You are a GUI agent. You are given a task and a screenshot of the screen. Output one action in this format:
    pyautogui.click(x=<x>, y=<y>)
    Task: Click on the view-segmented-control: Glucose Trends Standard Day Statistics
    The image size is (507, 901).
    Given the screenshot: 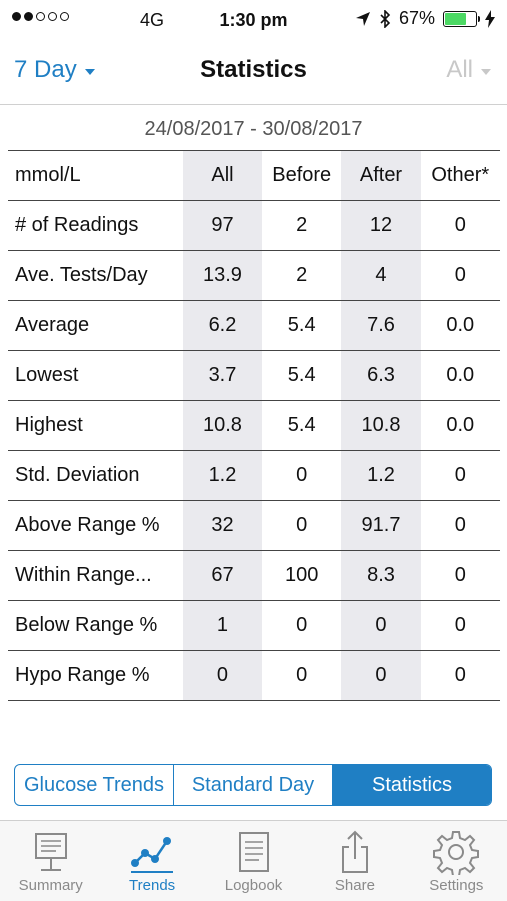 What is the action you would take?
    pyautogui.click(x=253, y=785)
    